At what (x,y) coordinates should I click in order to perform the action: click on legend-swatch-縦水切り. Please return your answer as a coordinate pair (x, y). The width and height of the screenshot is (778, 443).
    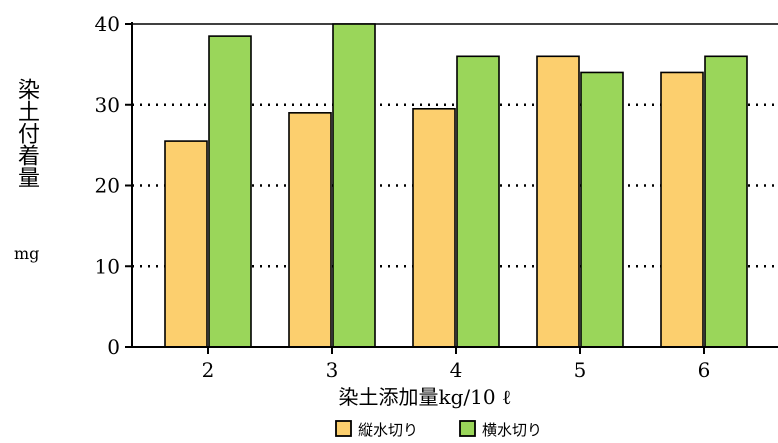
    Looking at the image, I should click on (343, 428).